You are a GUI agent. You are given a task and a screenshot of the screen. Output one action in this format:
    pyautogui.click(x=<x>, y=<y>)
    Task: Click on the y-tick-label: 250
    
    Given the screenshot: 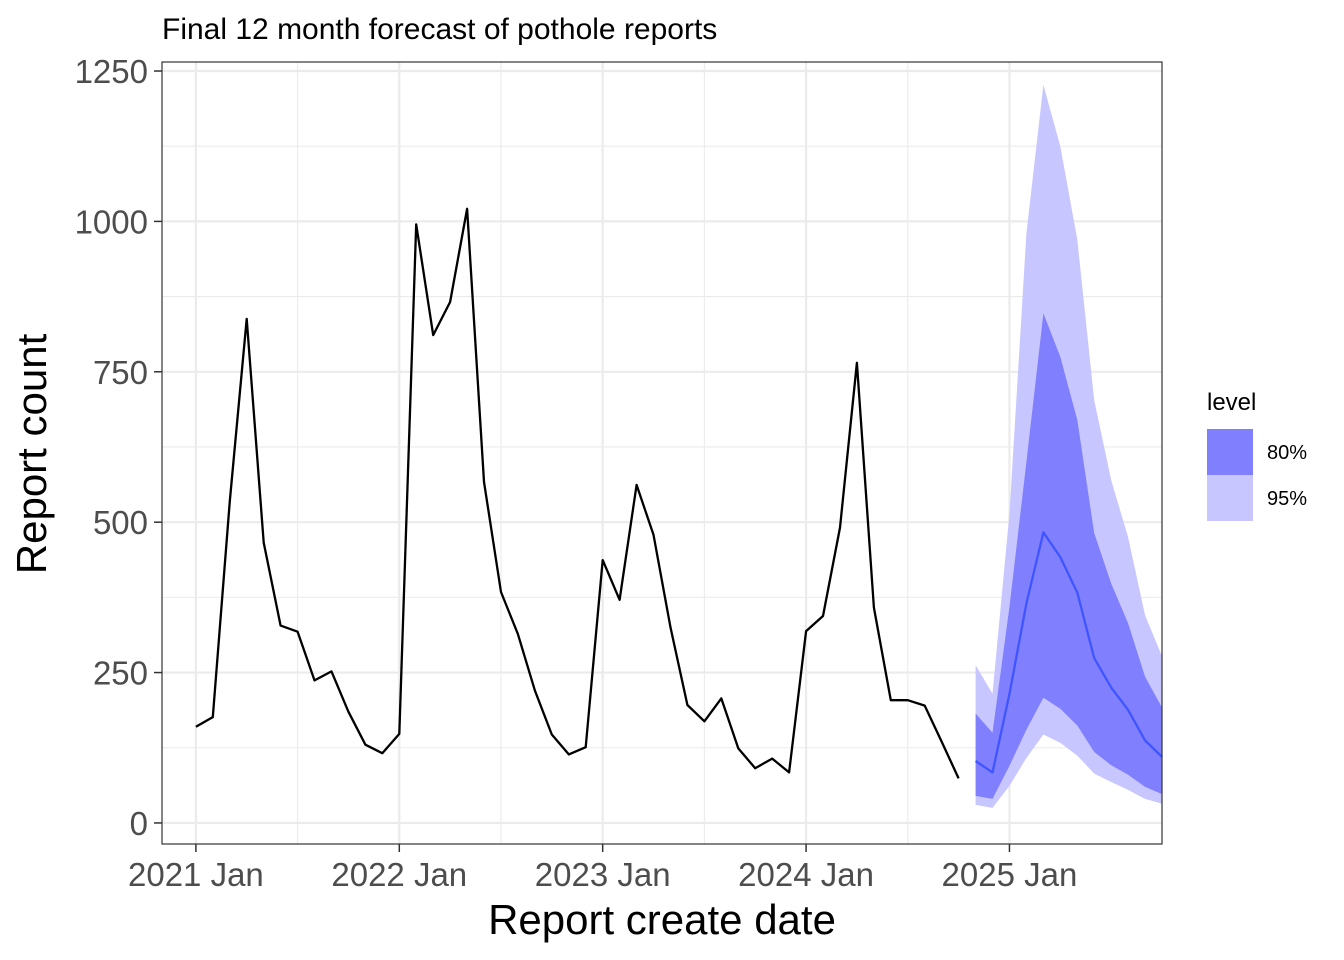 What is the action you would take?
    pyautogui.click(x=120, y=673)
    